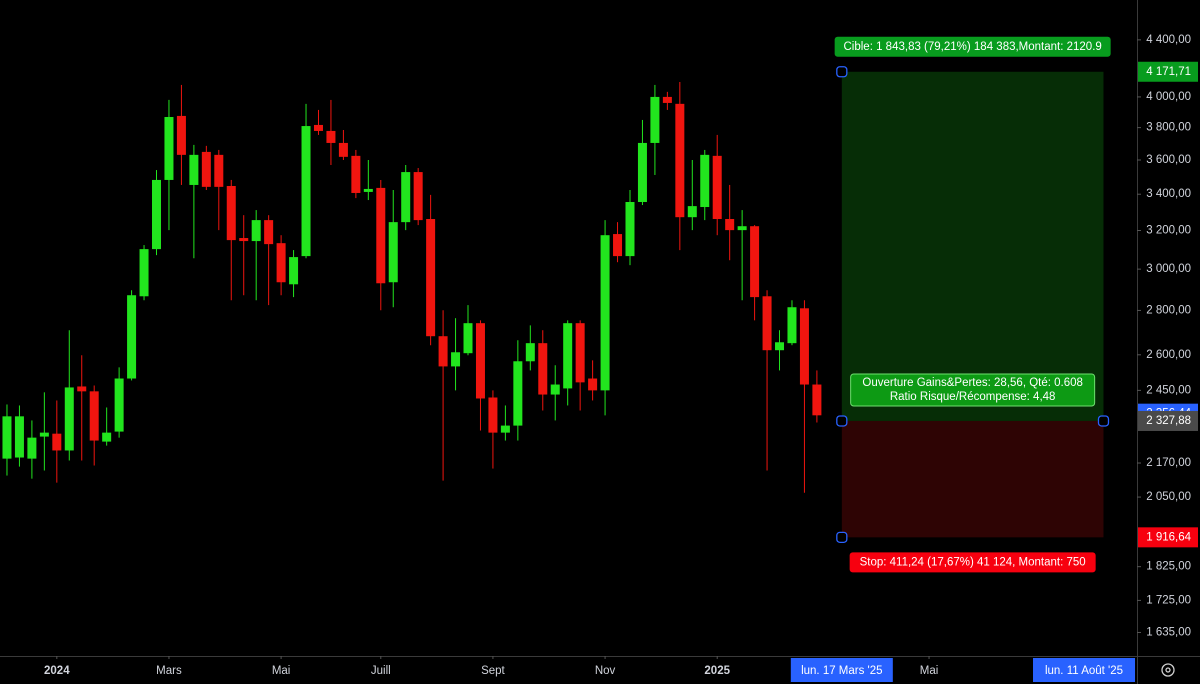 The height and width of the screenshot is (684, 1200). Describe the element at coordinates (1168, 97) in the screenshot. I see `y-tick-label: 4 000,00` at that location.